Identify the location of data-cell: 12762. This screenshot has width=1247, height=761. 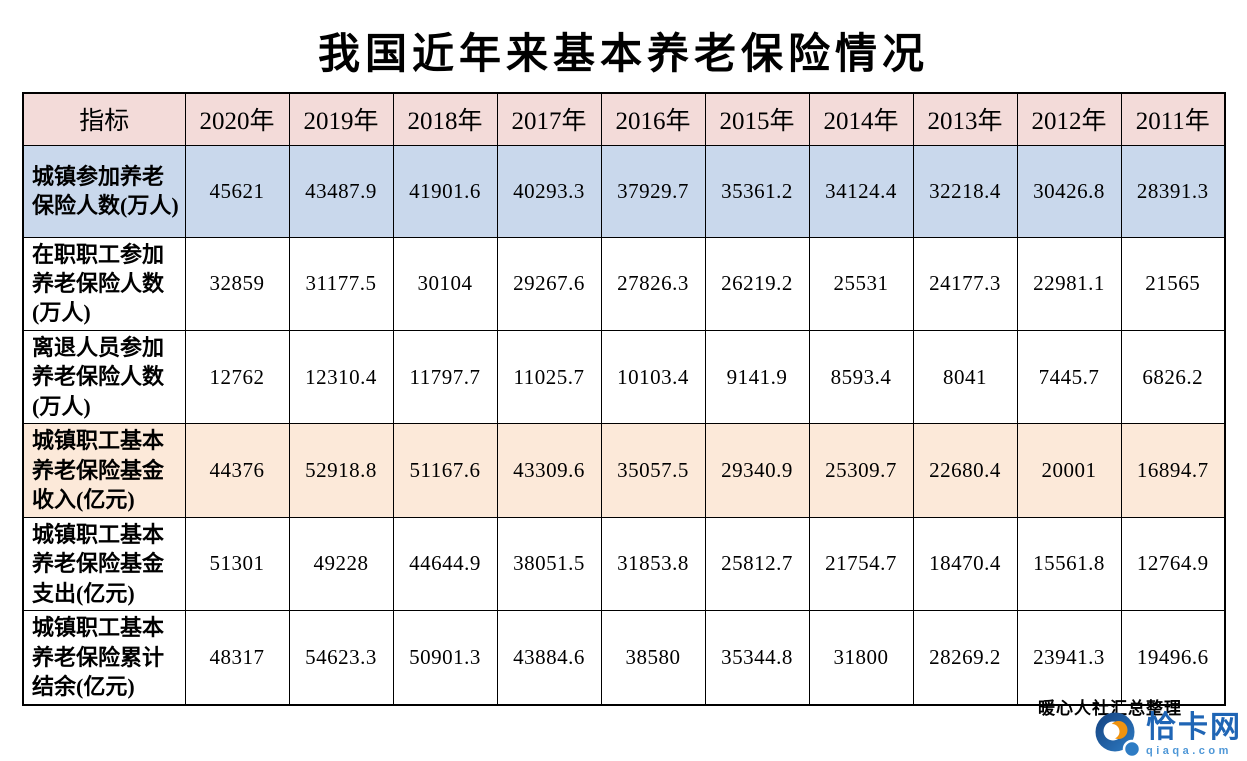
(237, 377).